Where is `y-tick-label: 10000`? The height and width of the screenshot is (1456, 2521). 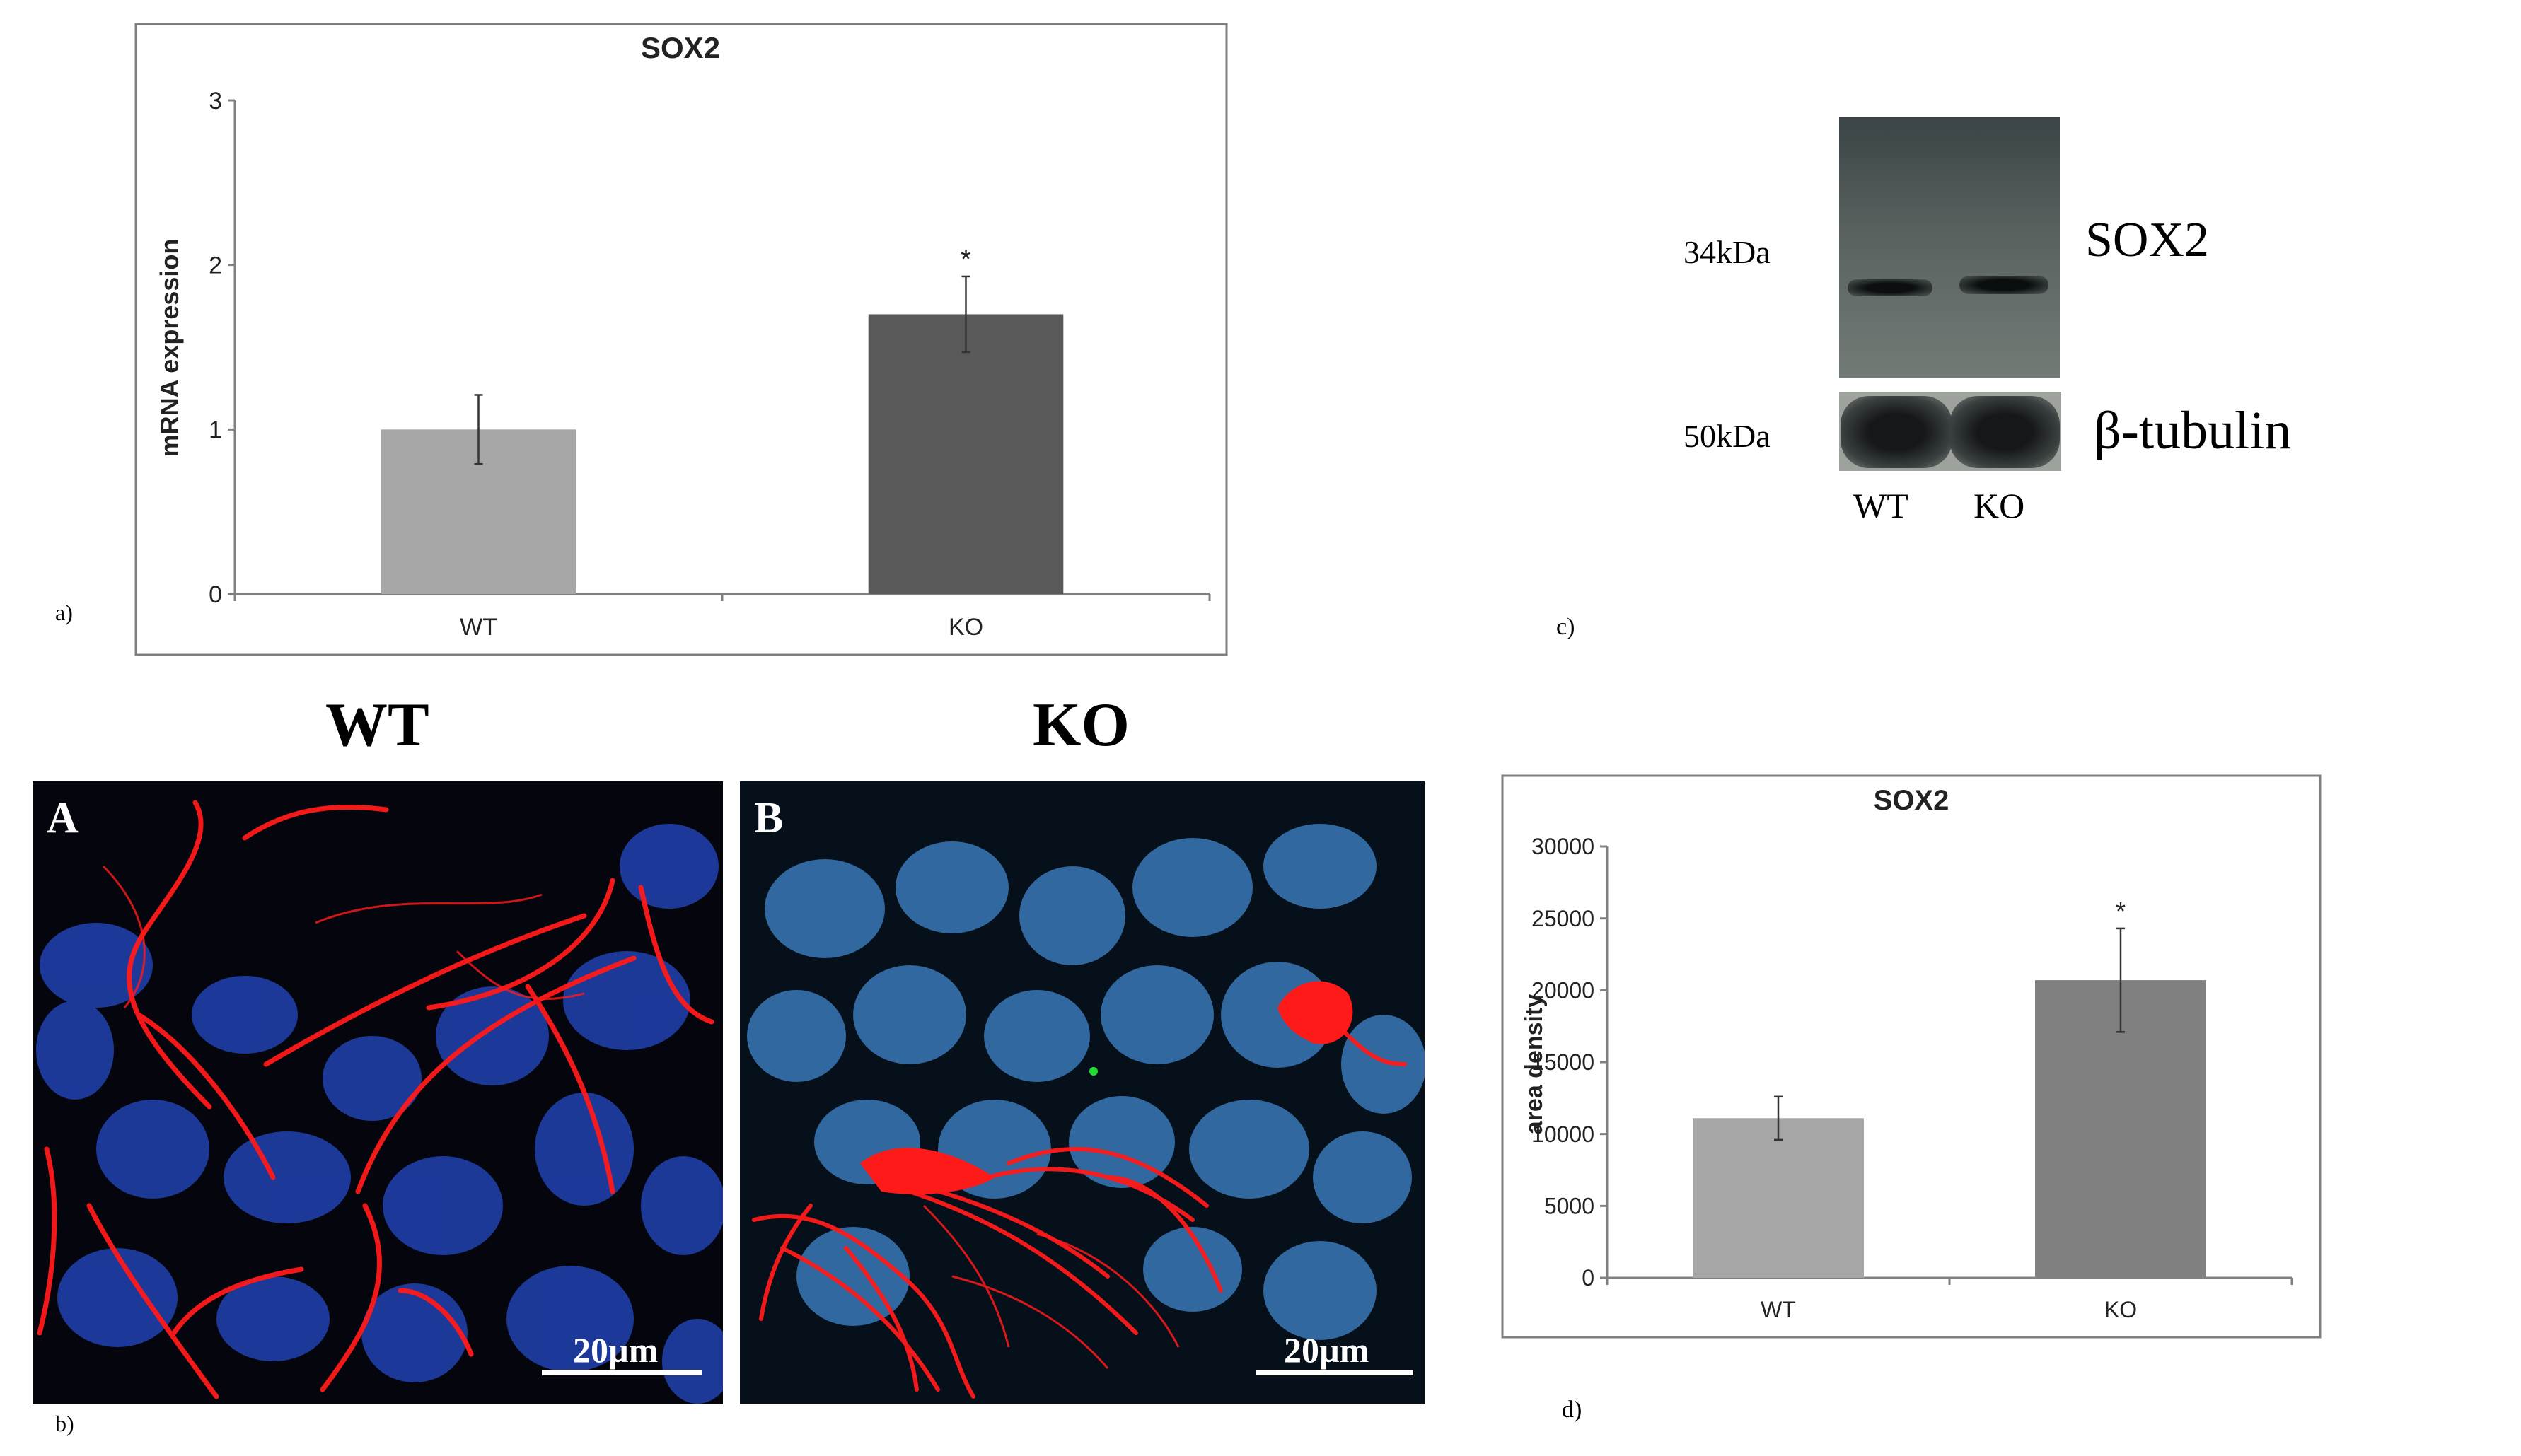
y-tick-label: 10000 is located at coordinates (1562, 1135).